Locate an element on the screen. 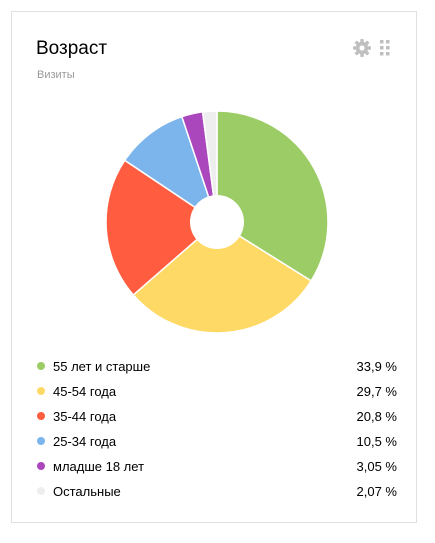 This screenshot has width=435, height=543. legend-value: 29,7 % is located at coordinates (376, 391).